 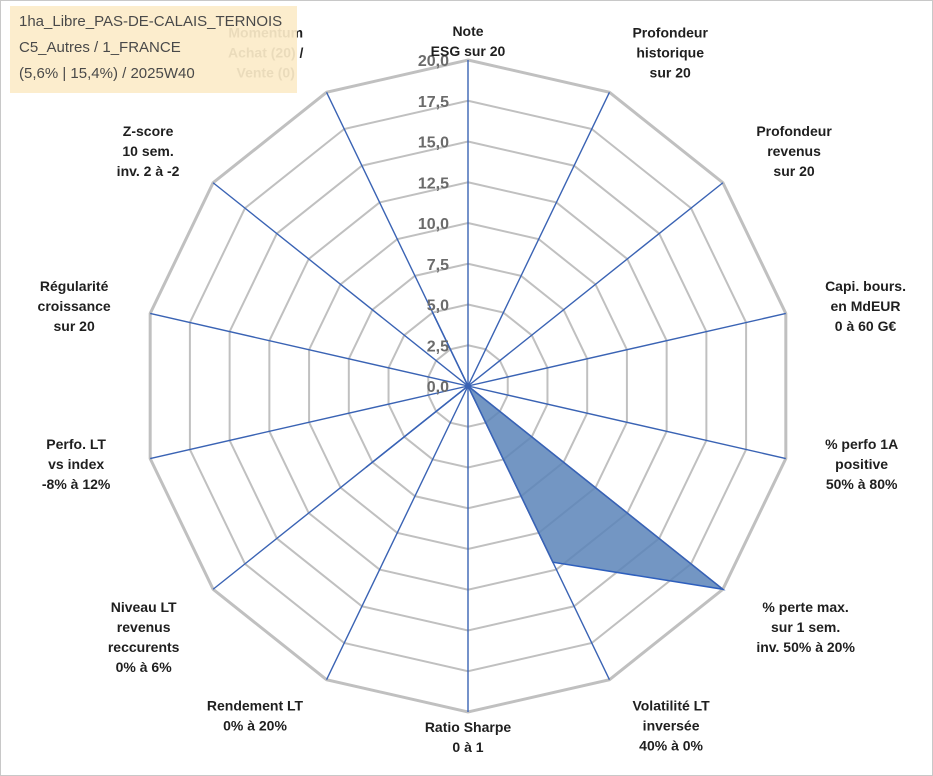 What do you see at coordinates (438, 387) in the screenshot?
I see `tick-label: 0,0` at bounding box center [438, 387].